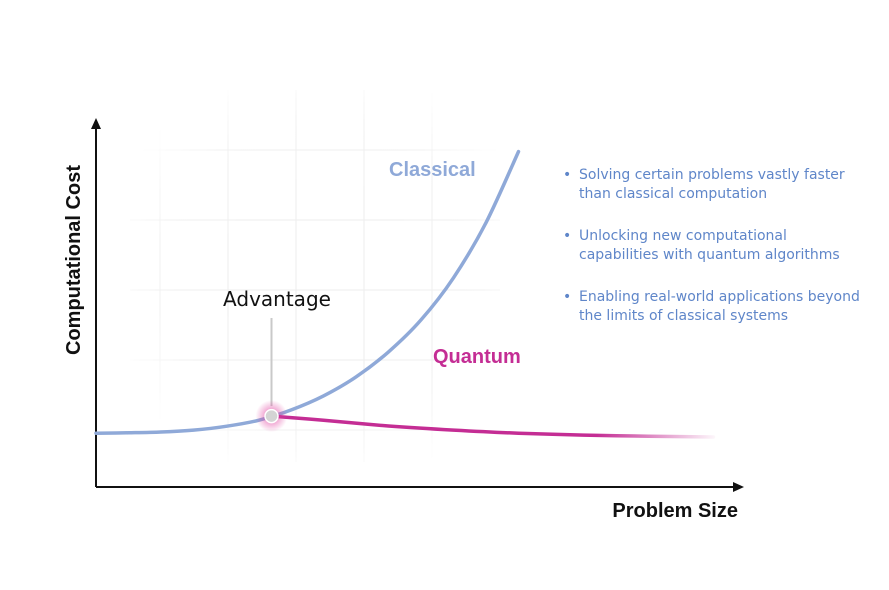 The height and width of the screenshot is (590, 889). I want to click on x-axis-arrow, so click(738, 487).